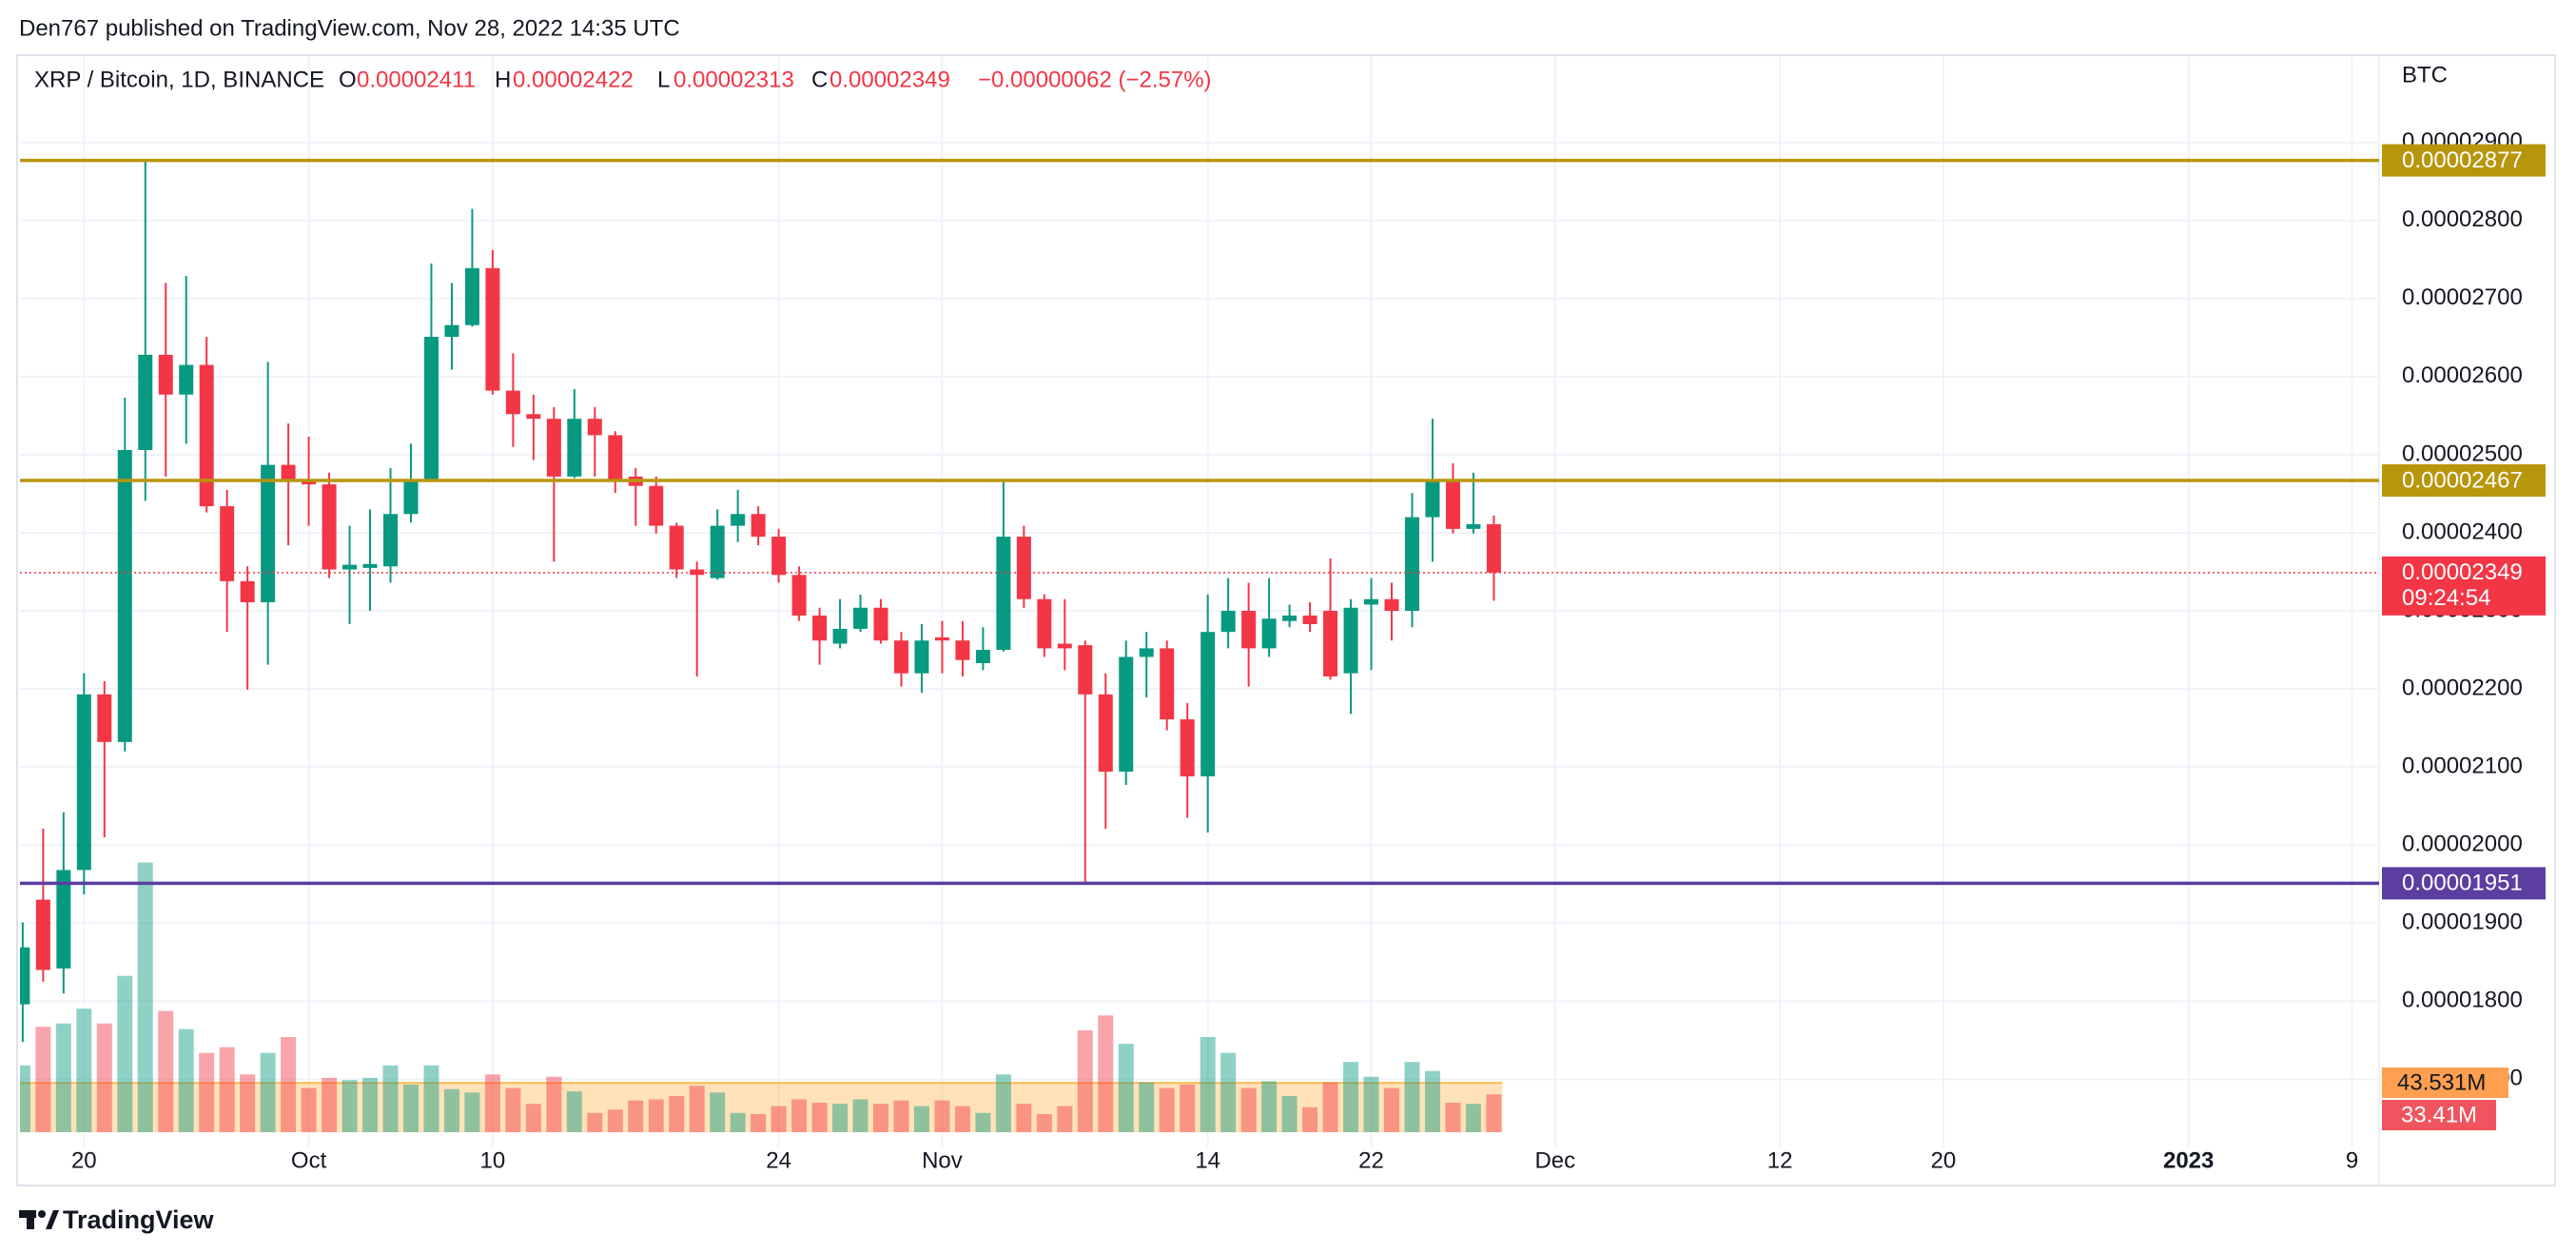  I want to click on legend-letter: C, so click(819, 79).